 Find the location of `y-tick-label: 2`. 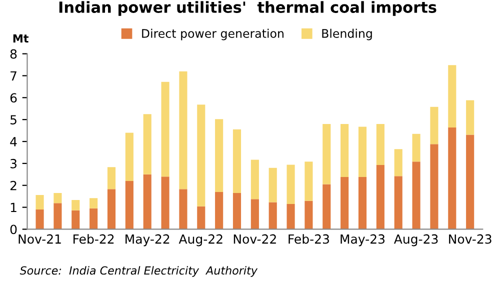

y-tick-label: 2 is located at coordinates (13, 185).